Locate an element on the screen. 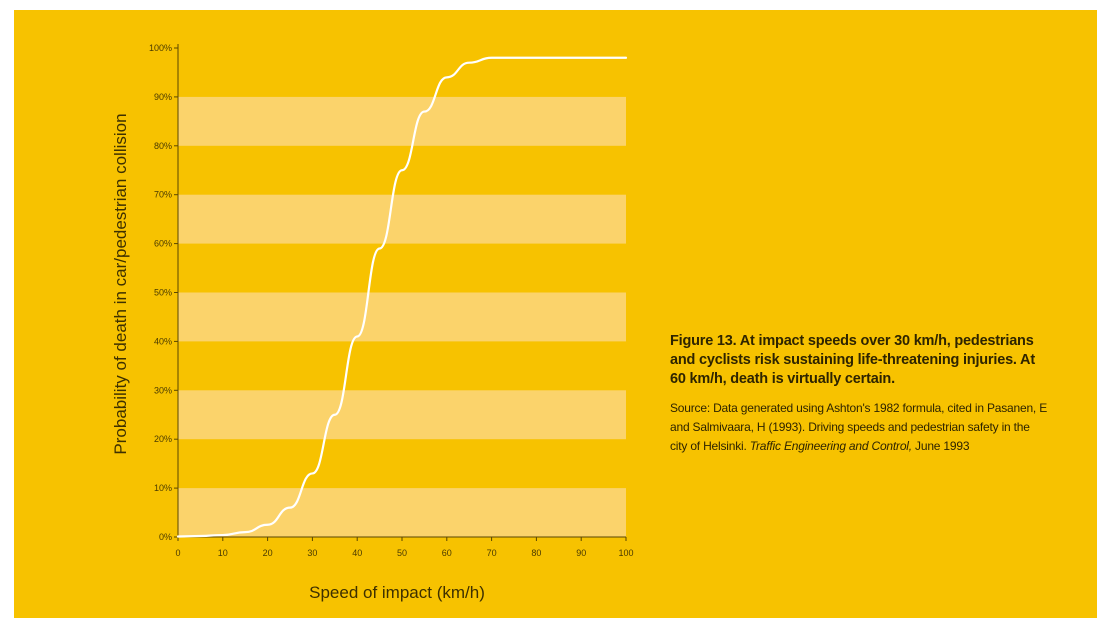 This screenshot has height=623, width=1107. y-tick-label: 10% is located at coordinates (163, 488).